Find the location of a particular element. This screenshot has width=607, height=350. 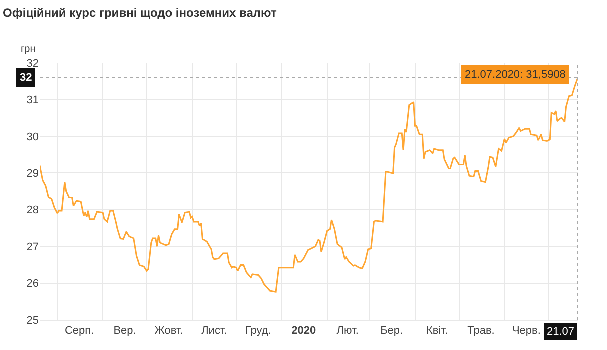

x-tick-label: Бер. is located at coordinates (392, 331).